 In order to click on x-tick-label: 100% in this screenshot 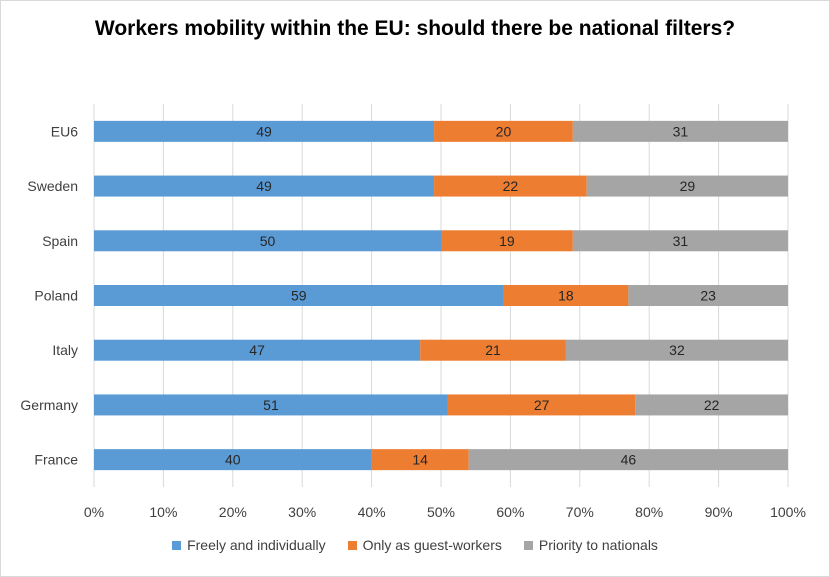, I will do `click(788, 512)`.